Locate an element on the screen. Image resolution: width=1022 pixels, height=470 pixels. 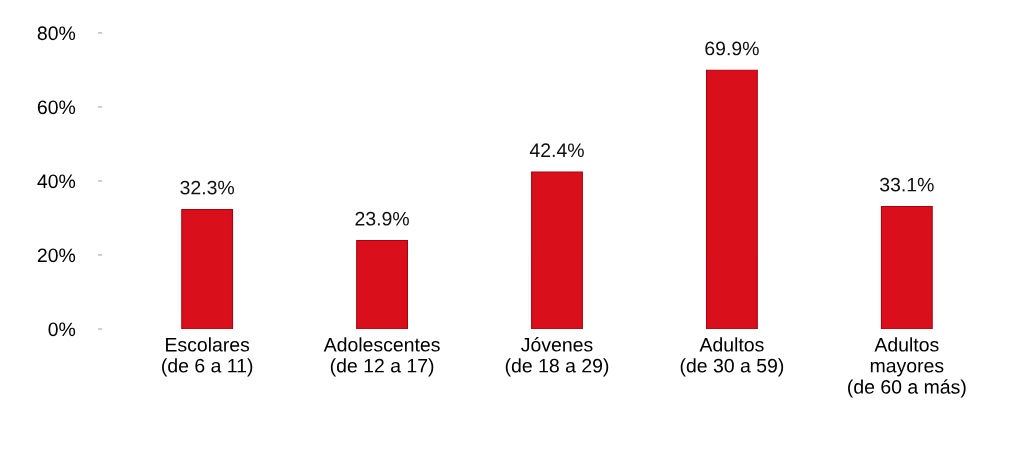
data-label: 69.9% is located at coordinates (732, 48).